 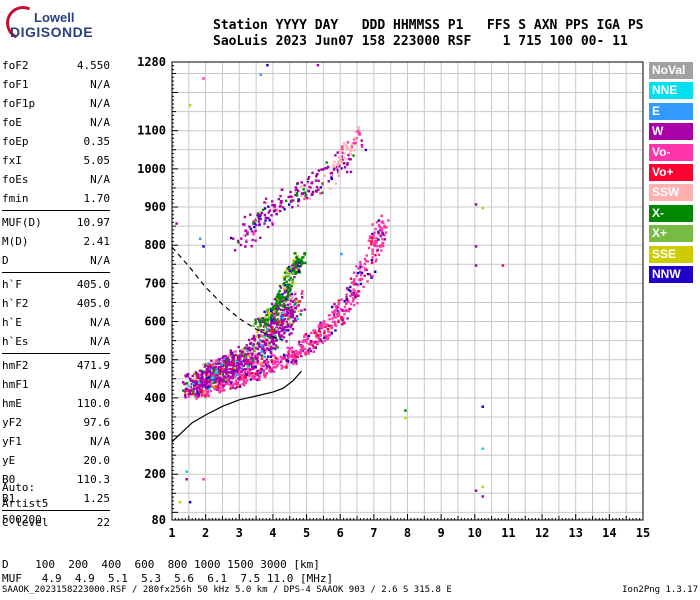 What do you see at coordinates (97, 241) in the screenshot?
I see `param-value: 2.41` at bounding box center [97, 241].